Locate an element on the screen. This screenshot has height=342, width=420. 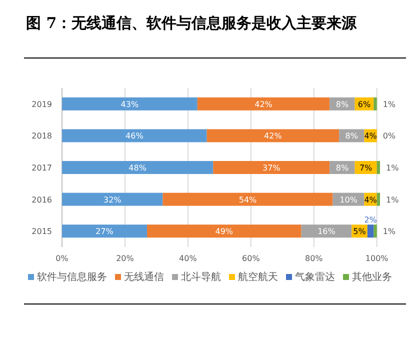
data-label: 48% is located at coordinates (137, 168).